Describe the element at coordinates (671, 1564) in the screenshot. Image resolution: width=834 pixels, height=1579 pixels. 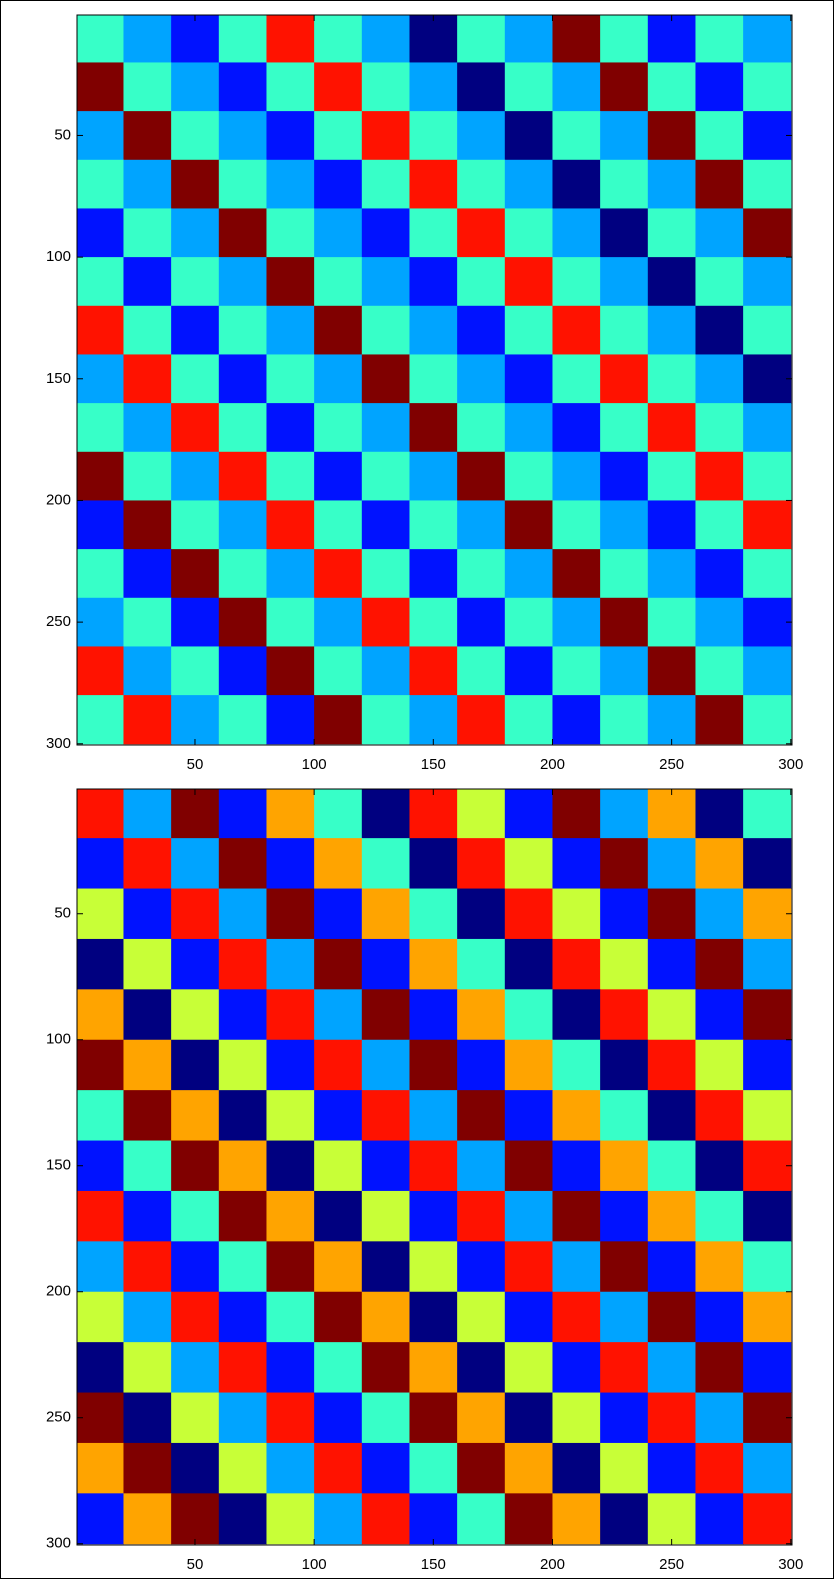
I see `x-tick-label: 250` at that location.